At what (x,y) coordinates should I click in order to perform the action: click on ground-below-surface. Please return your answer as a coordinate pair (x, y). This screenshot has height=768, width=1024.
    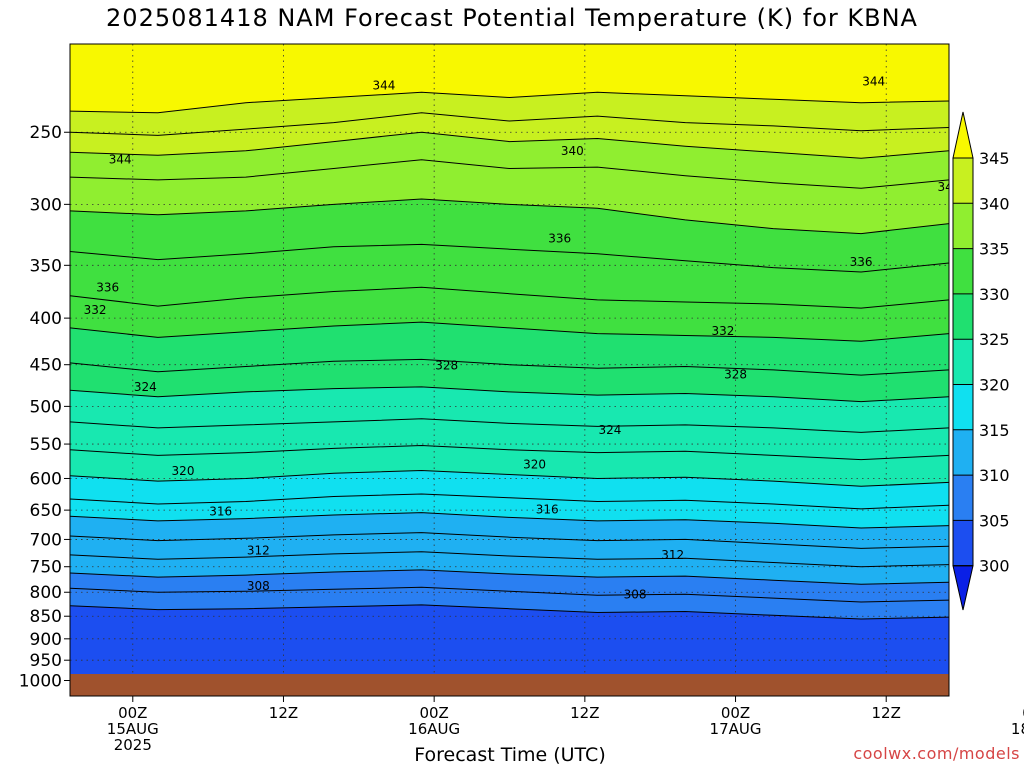
    Looking at the image, I should click on (509, 685).